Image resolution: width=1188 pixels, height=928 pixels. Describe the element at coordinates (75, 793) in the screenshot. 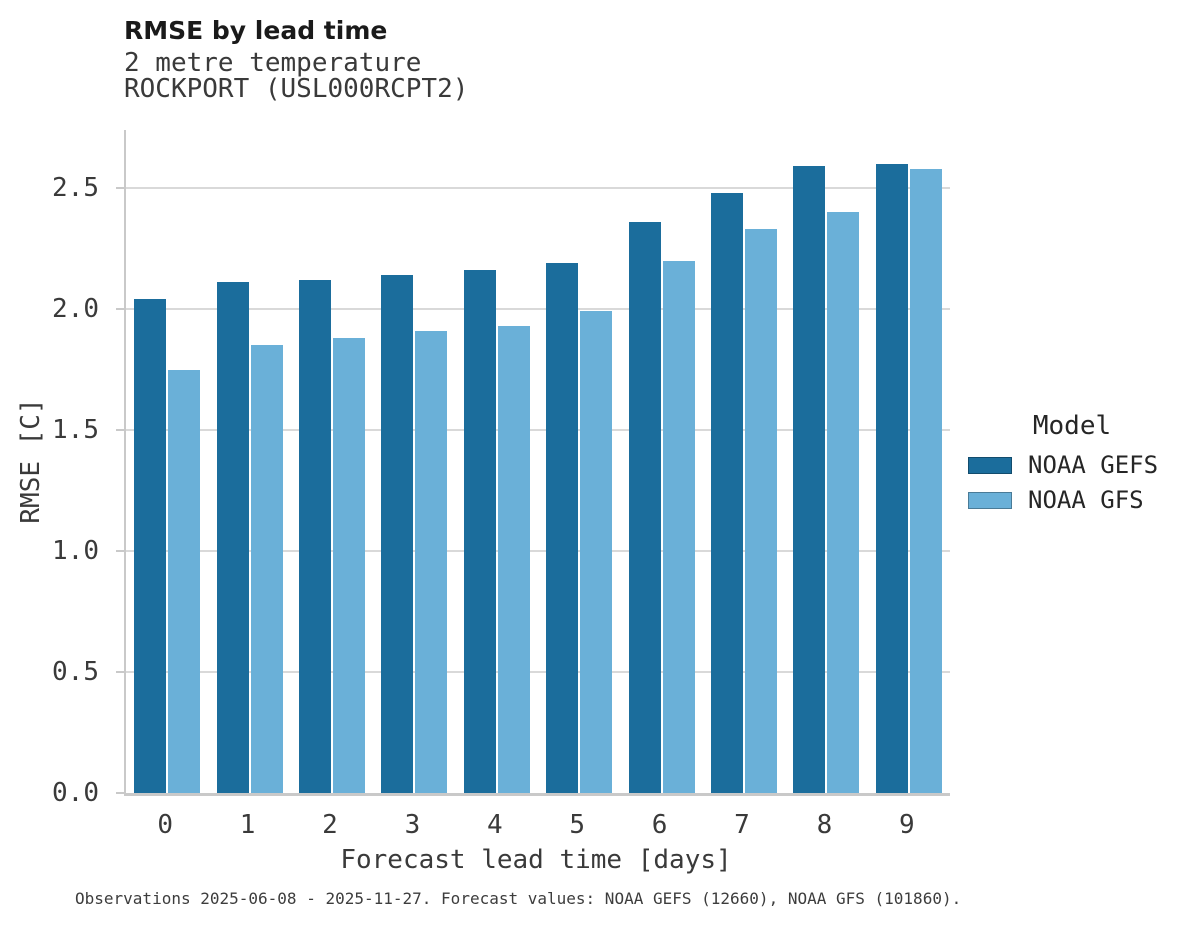

I see `y-tick-label-0.0: 0.0` at that location.